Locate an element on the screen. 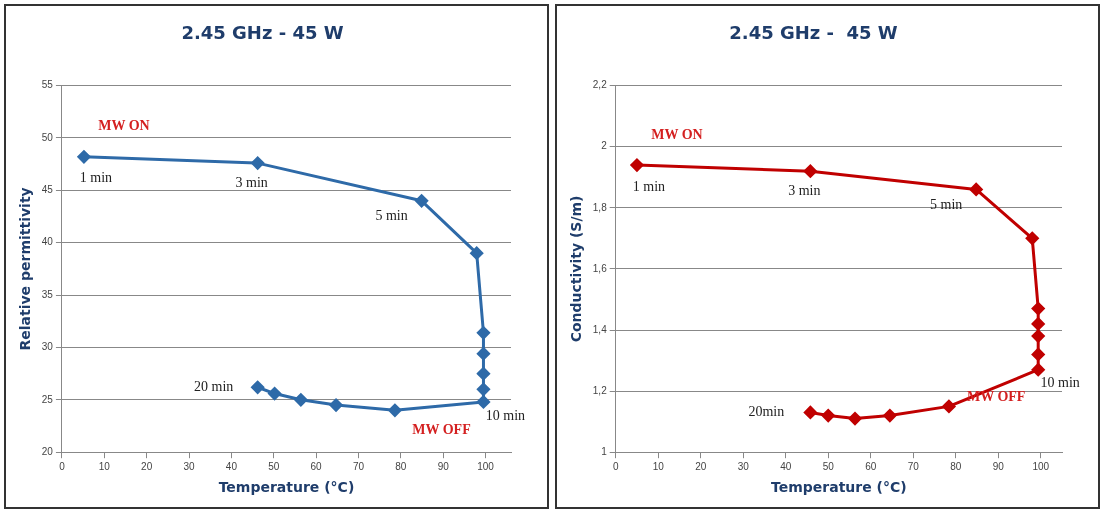 Image resolution: width=1118 pixels, height=517 pixels. y-tick-label: 55 is located at coordinates (47, 85).